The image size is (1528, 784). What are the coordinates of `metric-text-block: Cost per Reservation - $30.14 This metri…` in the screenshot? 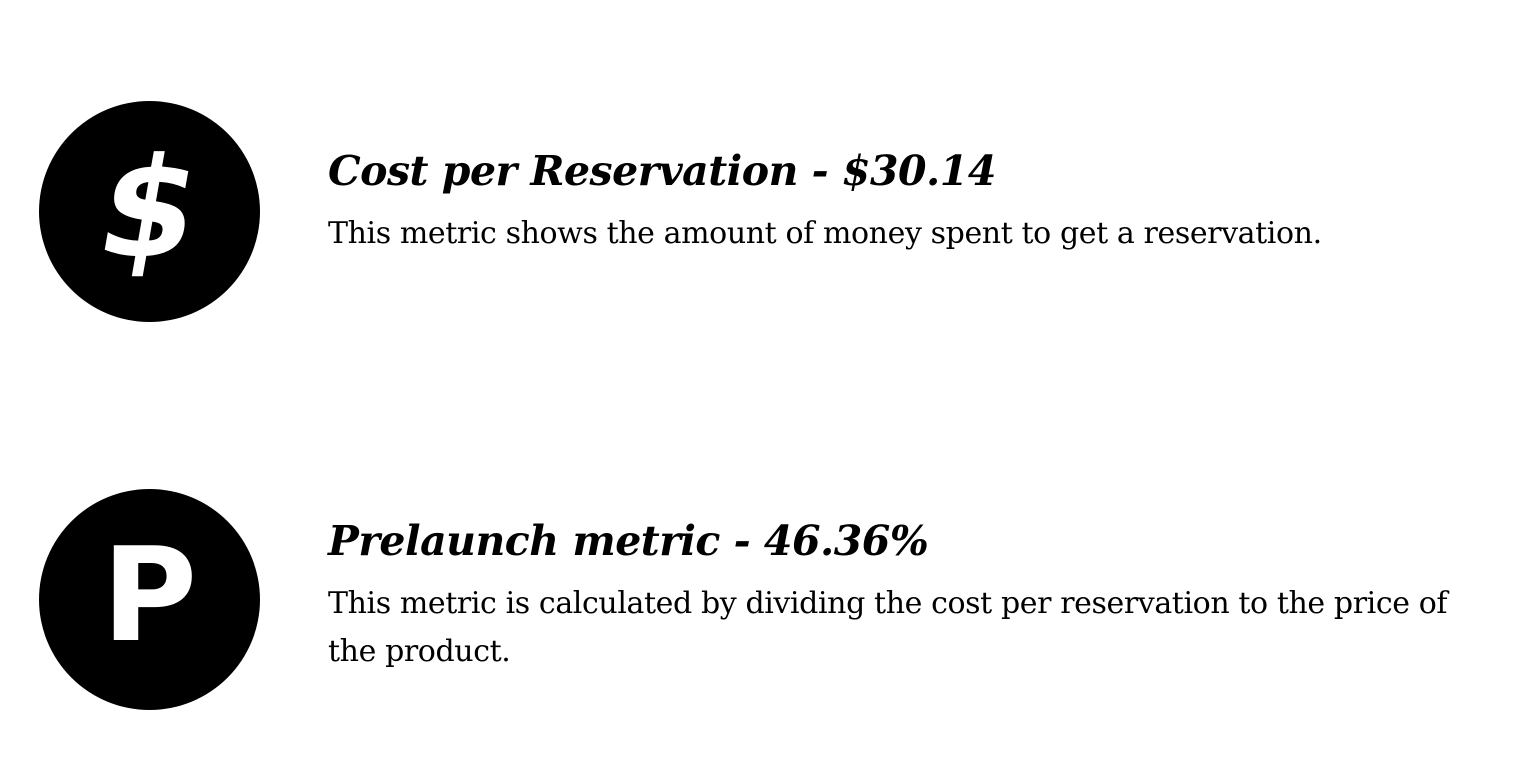 It's located at (895, 179).